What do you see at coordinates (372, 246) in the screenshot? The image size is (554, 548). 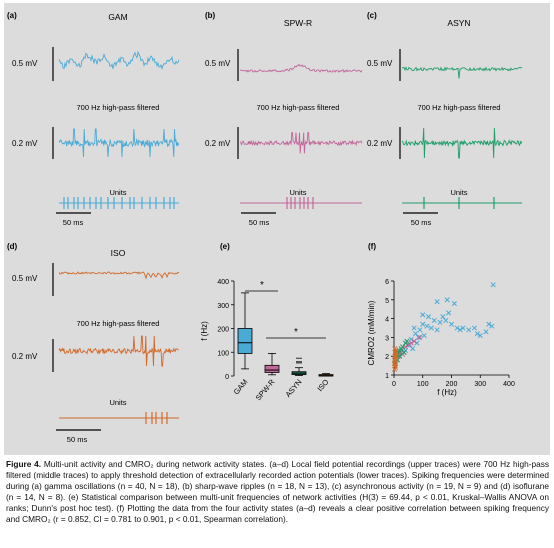 I see `panel-label-f: (f)` at bounding box center [372, 246].